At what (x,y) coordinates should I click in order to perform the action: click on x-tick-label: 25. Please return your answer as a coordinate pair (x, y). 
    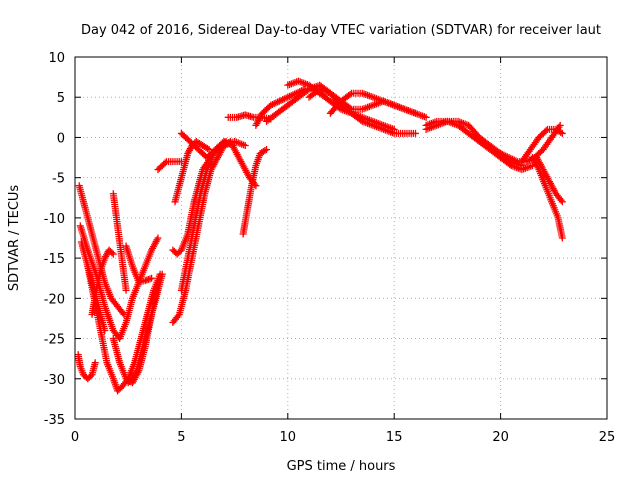
    Looking at the image, I should click on (607, 437).